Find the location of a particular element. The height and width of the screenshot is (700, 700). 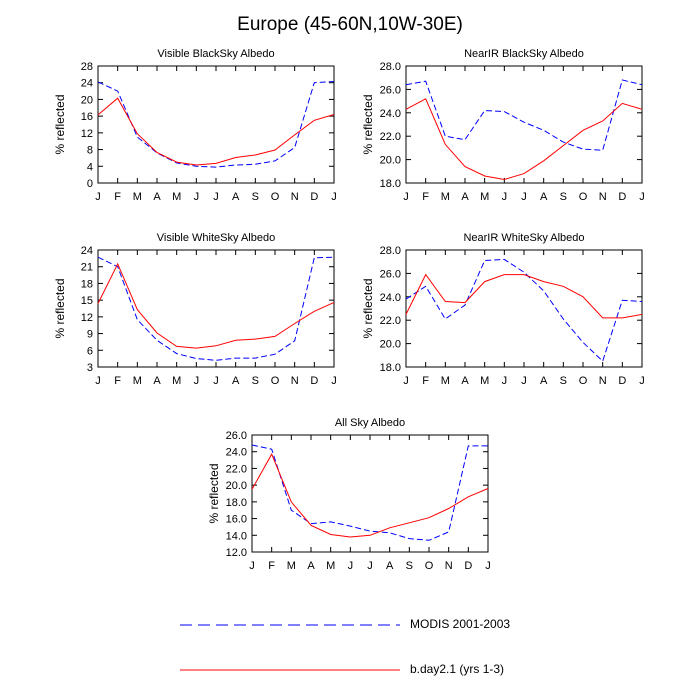

figure-title: Europe (45-60N,10W-30E) is located at coordinates (350, 24).